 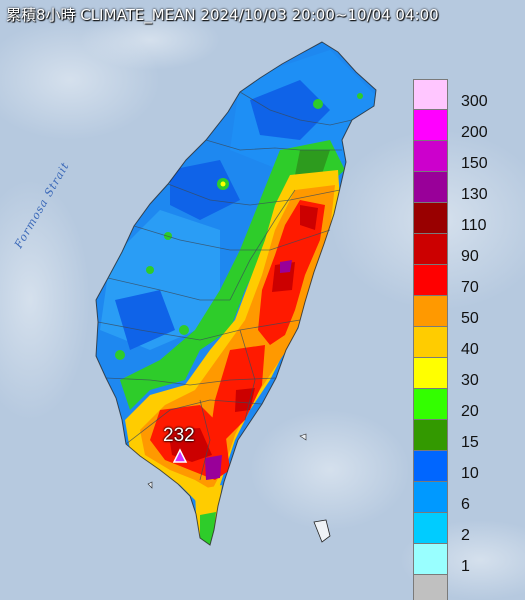 I want to click on legend-label: 2, so click(x=465, y=535).